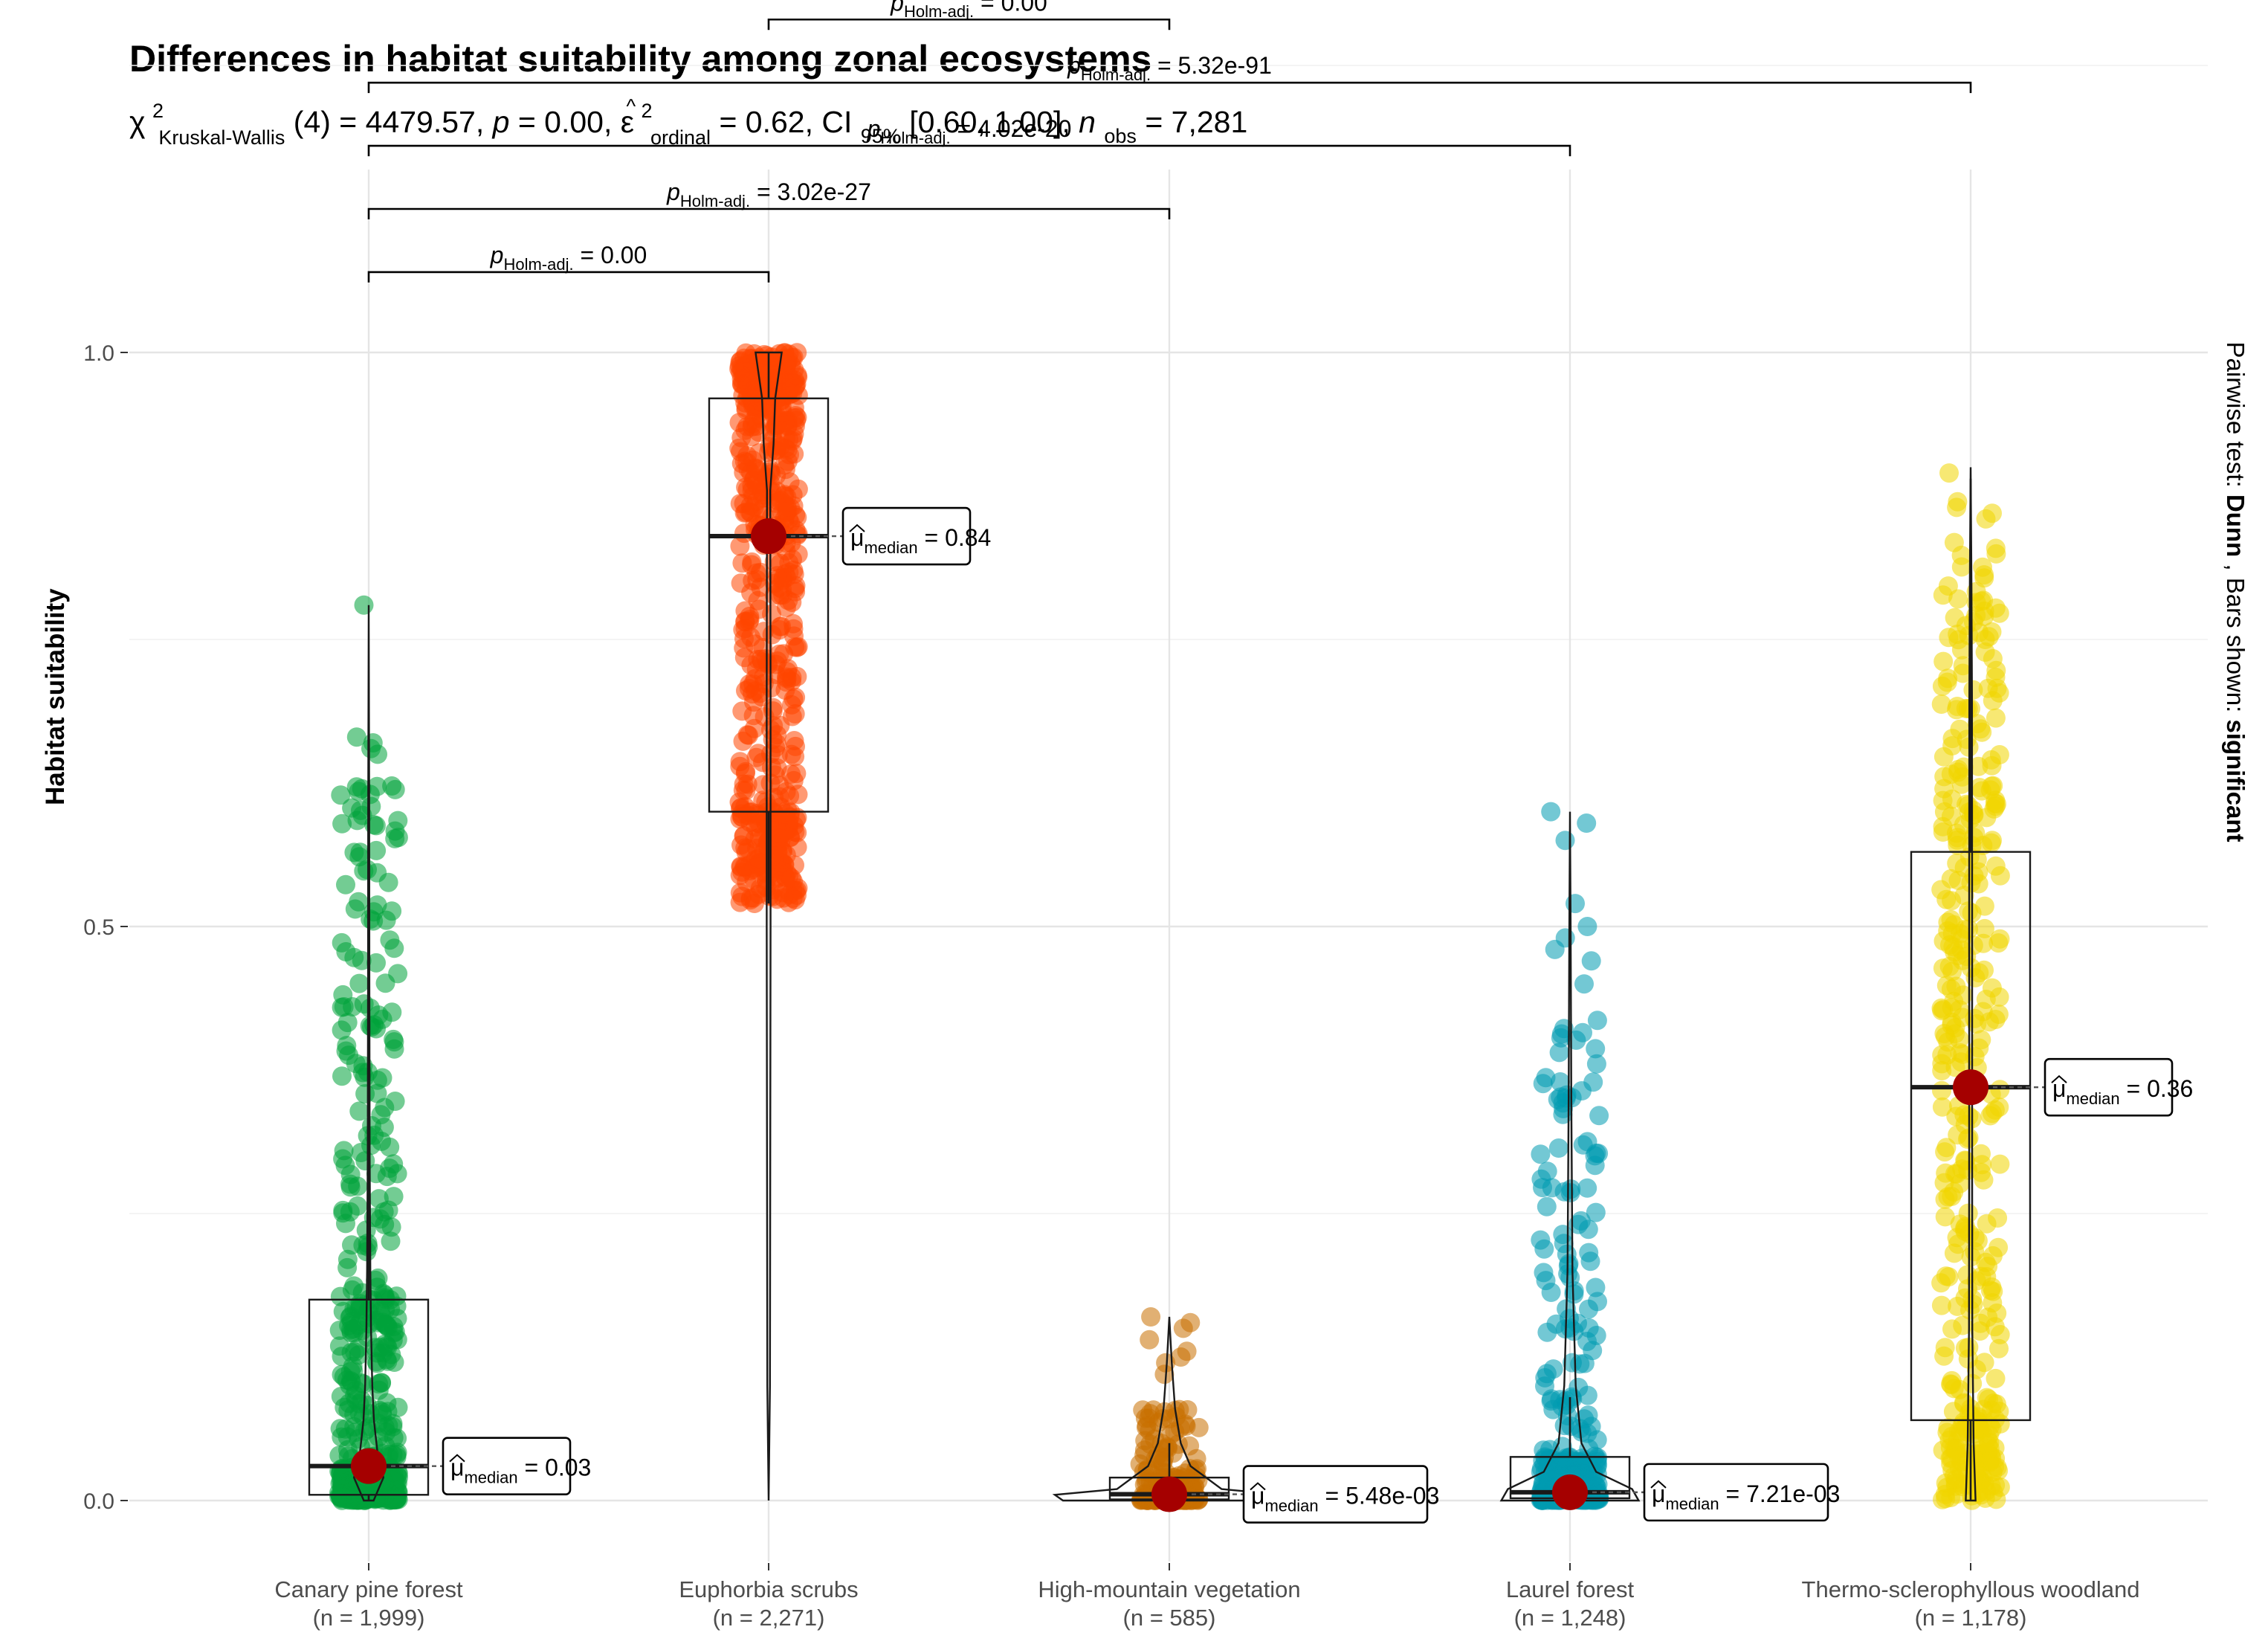 Image resolution: width=2268 pixels, height=1650 pixels. I want to click on pairwise-label-4: pHolm-adj. = 0.00, so click(969, 10).